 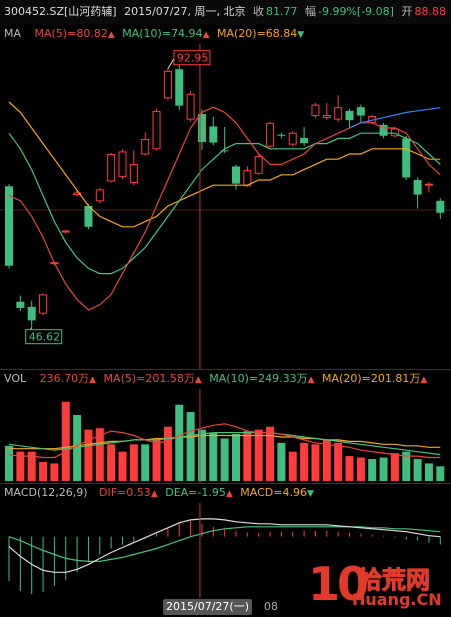 I want to click on vol-ma5-value: MA(5)=201.58万, so click(x=149, y=378).